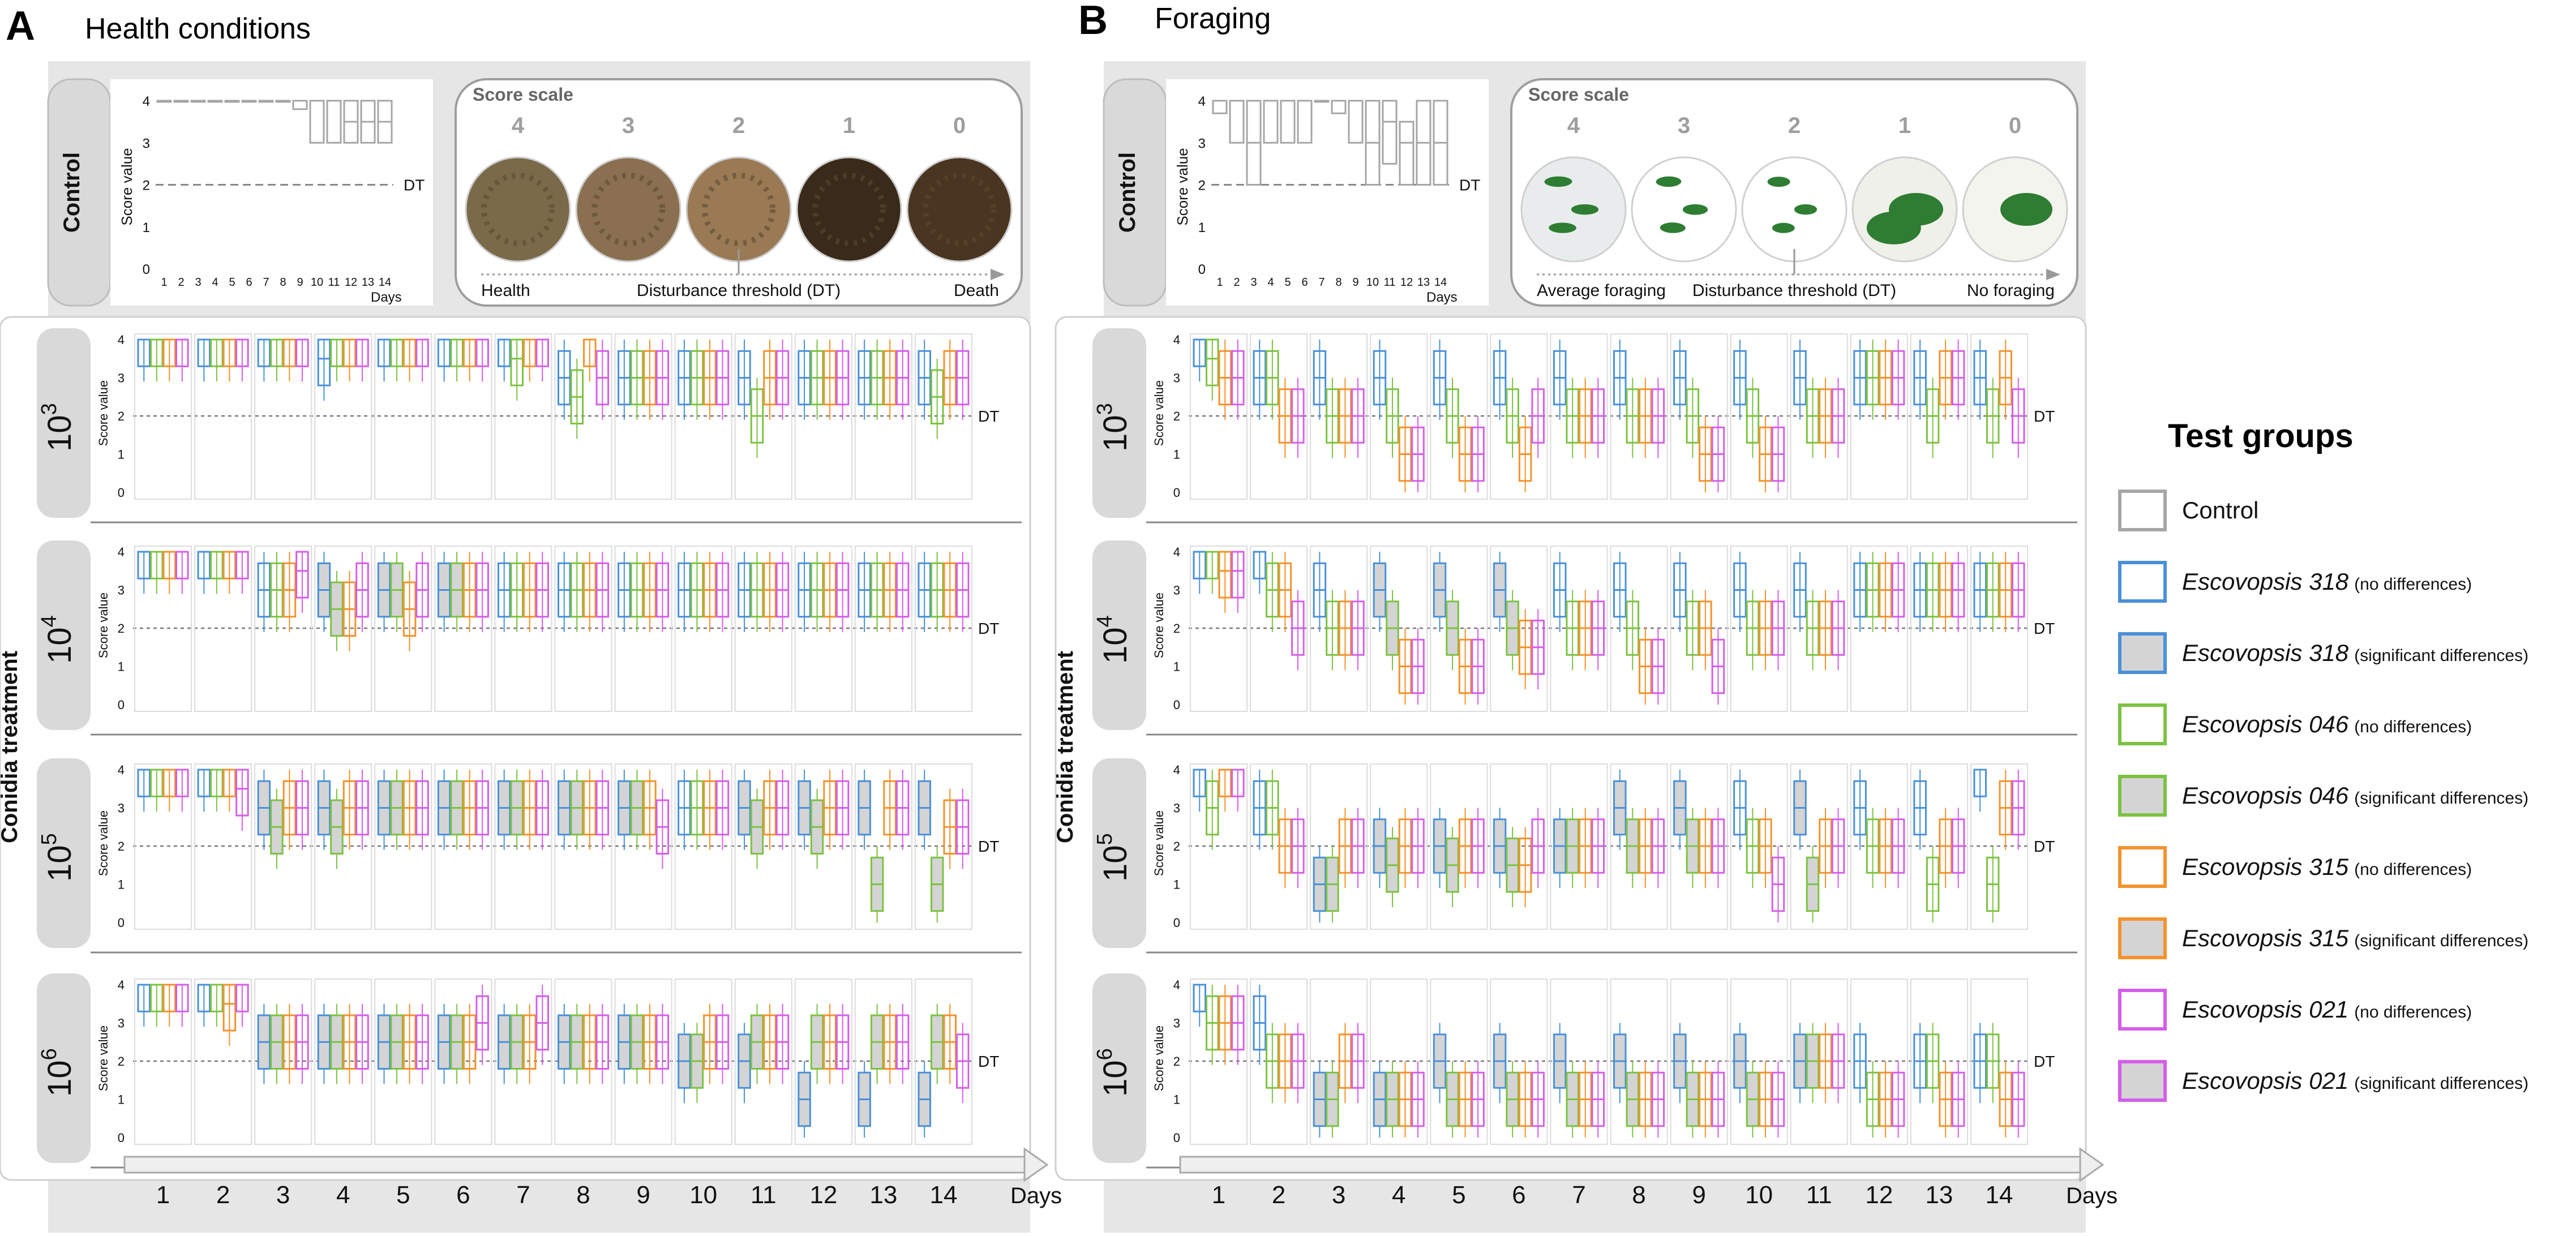 Image resolution: width=2576 pixels, height=1236 pixels. What do you see at coordinates (121, 923) in the screenshot?
I see `panel-a-row-ytick: 0` at bounding box center [121, 923].